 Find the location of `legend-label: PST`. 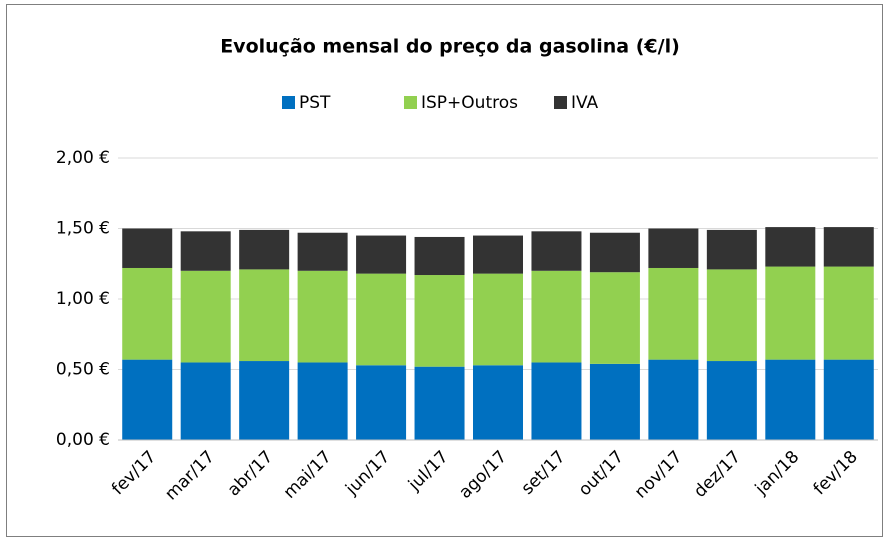

legend-label: PST is located at coordinates (315, 103).